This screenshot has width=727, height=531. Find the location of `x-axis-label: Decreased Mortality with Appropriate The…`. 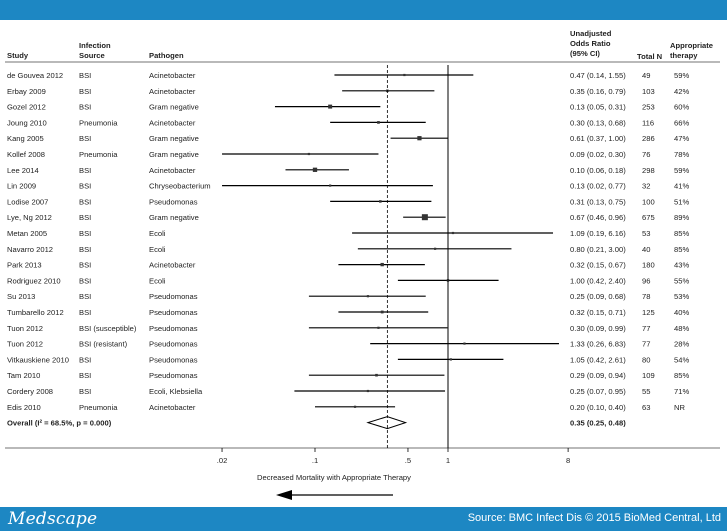

x-axis-label: Decreased Mortality with Appropriate The… is located at coordinates (334, 477).